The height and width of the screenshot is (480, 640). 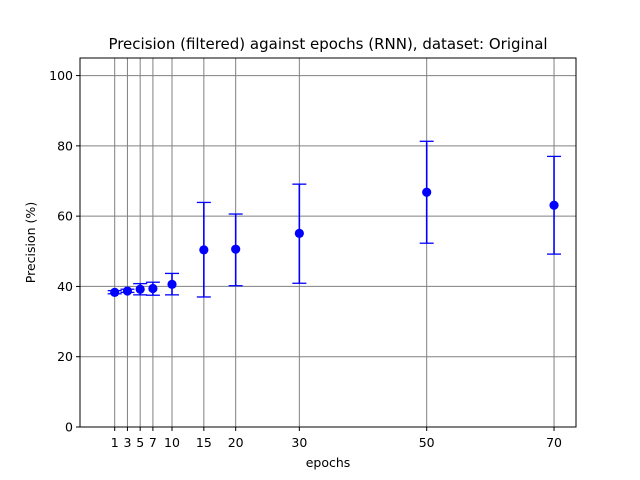 I want to click on x-tick-label: 20, so click(x=236, y=442).